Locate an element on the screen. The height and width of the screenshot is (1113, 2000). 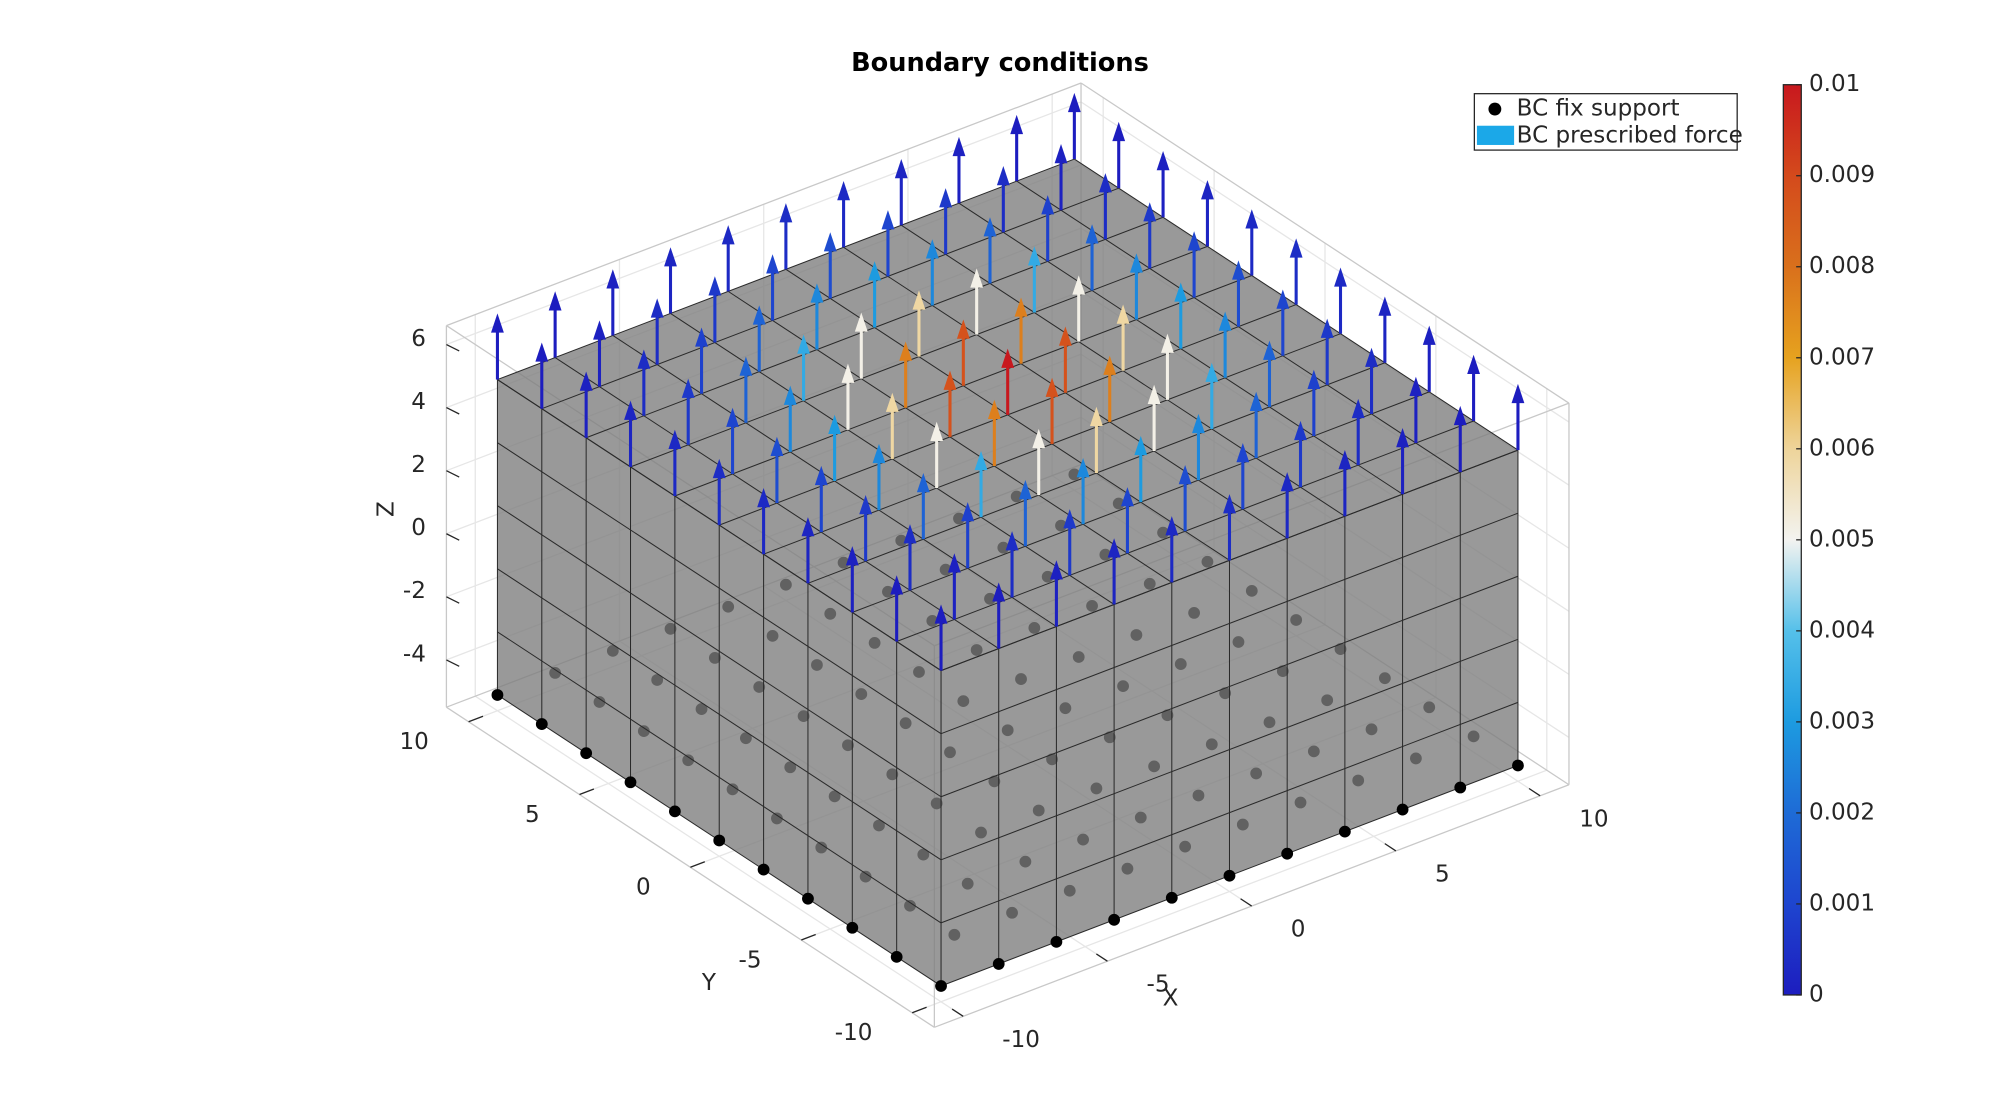
y-axis-label: Y is located at coordinates (709, 983).